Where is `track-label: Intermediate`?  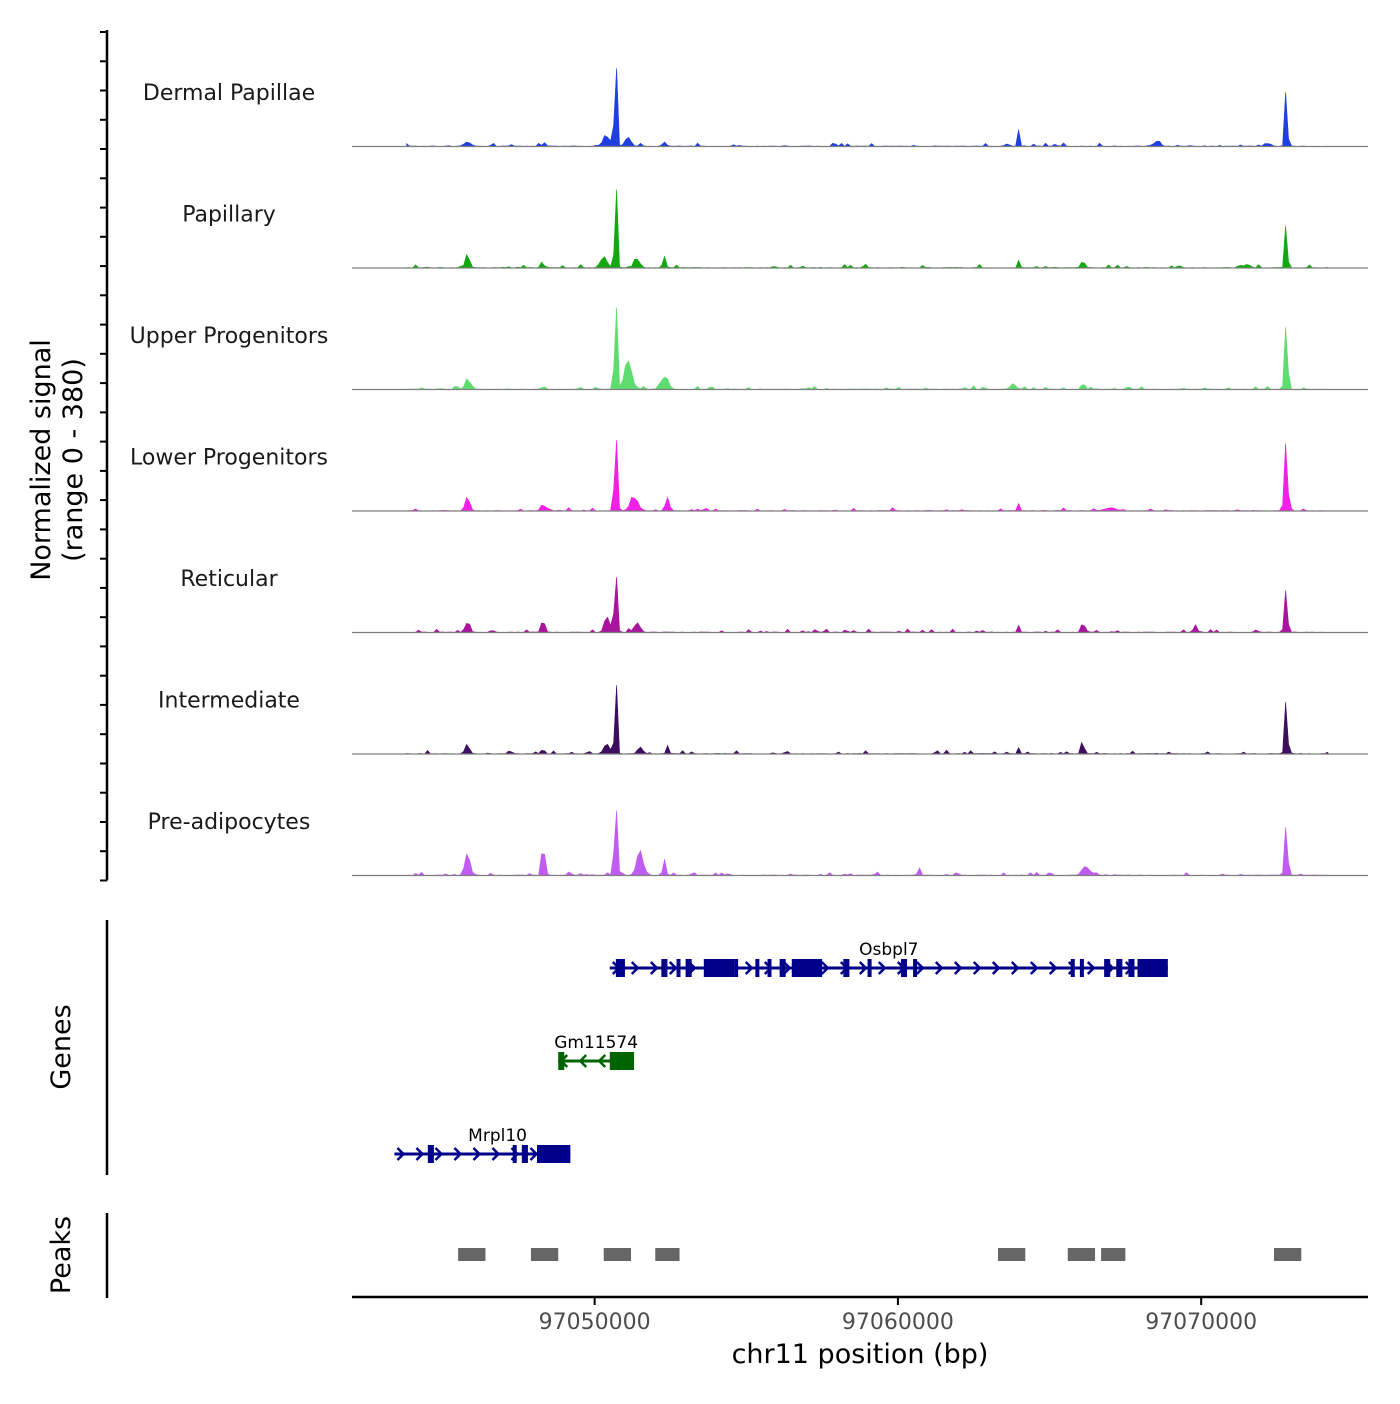
track-label: Intermediate is located at coordinates (229, 701).